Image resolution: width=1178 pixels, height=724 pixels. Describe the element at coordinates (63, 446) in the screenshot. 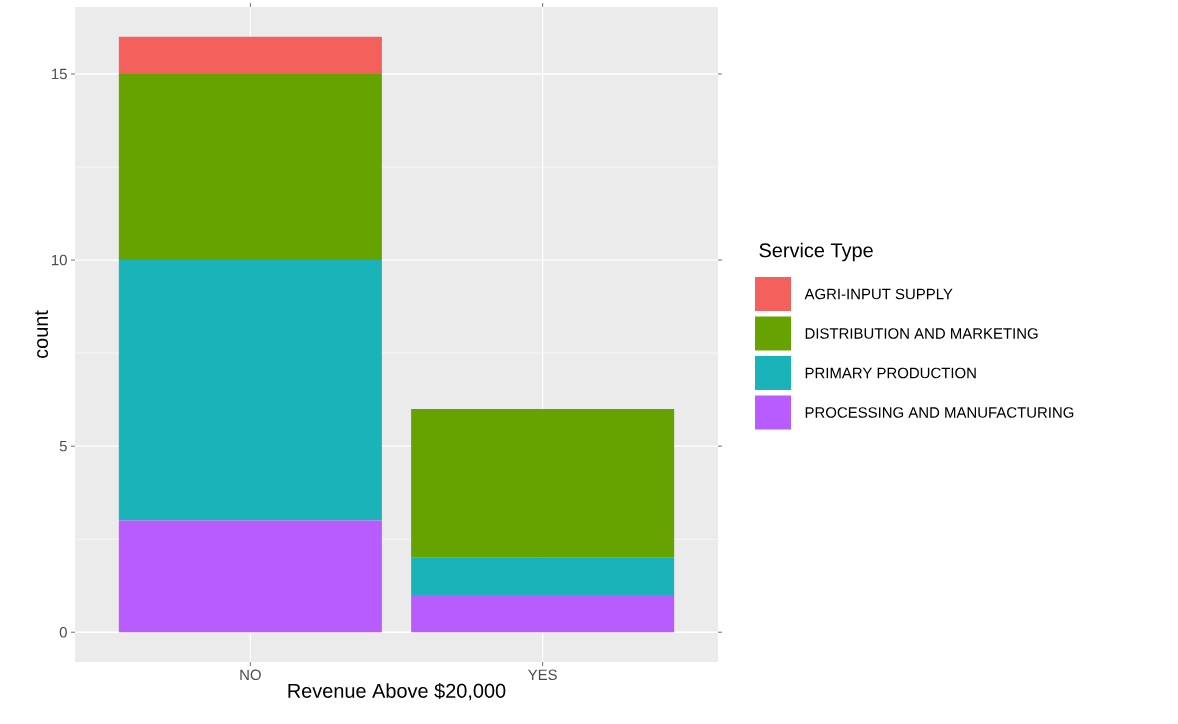

I see `y-tick-label: 5` at that location.